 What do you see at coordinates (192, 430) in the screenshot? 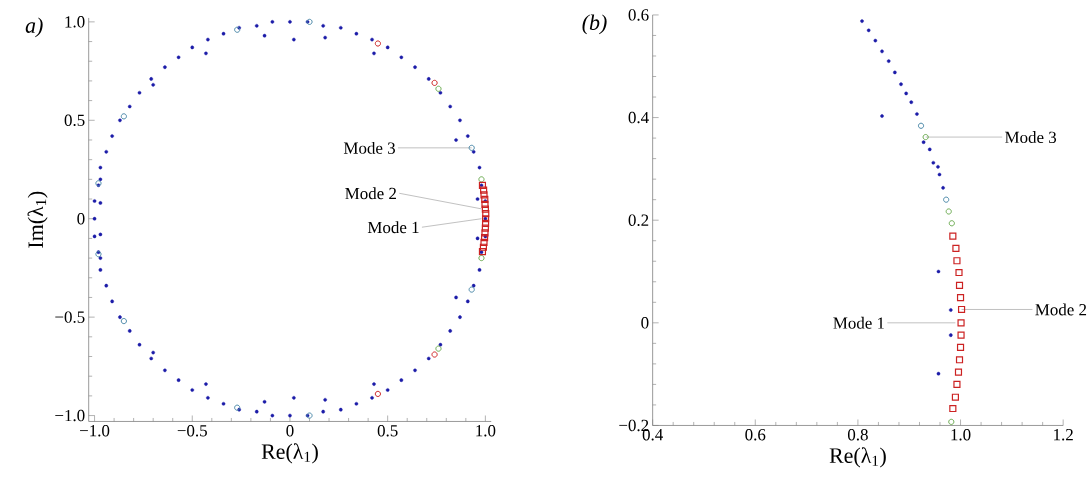
I see `x-tick-label: −0.5` at bounding box center [192, 430].